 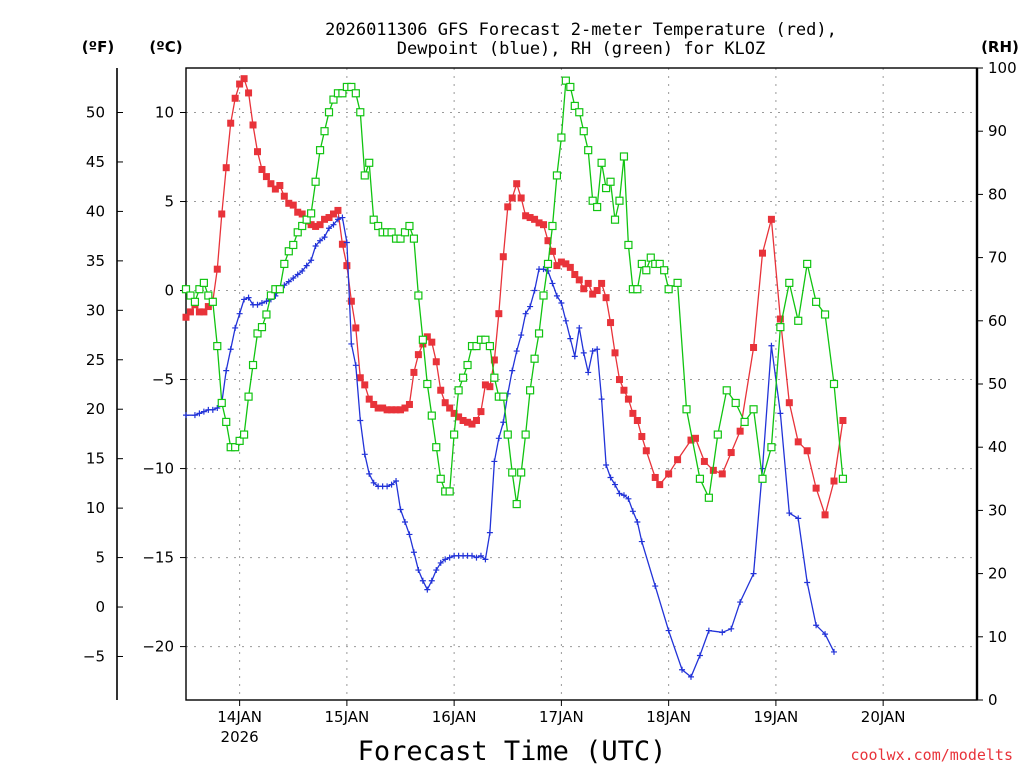 I want to click on fahrenheit-tick-label: 0, so click(x=100, y=607).